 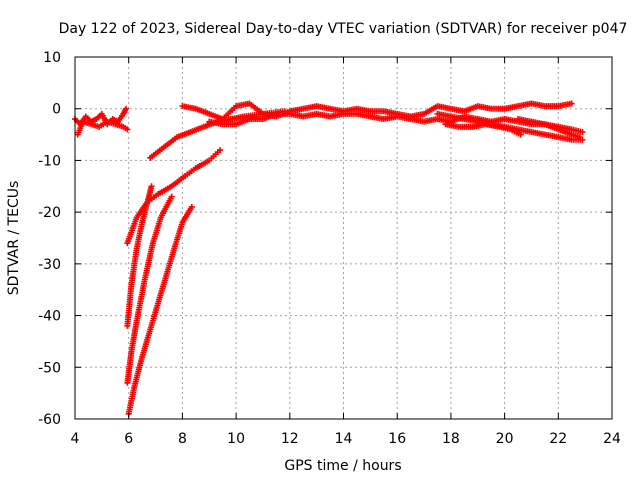 I want to click on x-tick-label: 24, so click(x=612, y=439).